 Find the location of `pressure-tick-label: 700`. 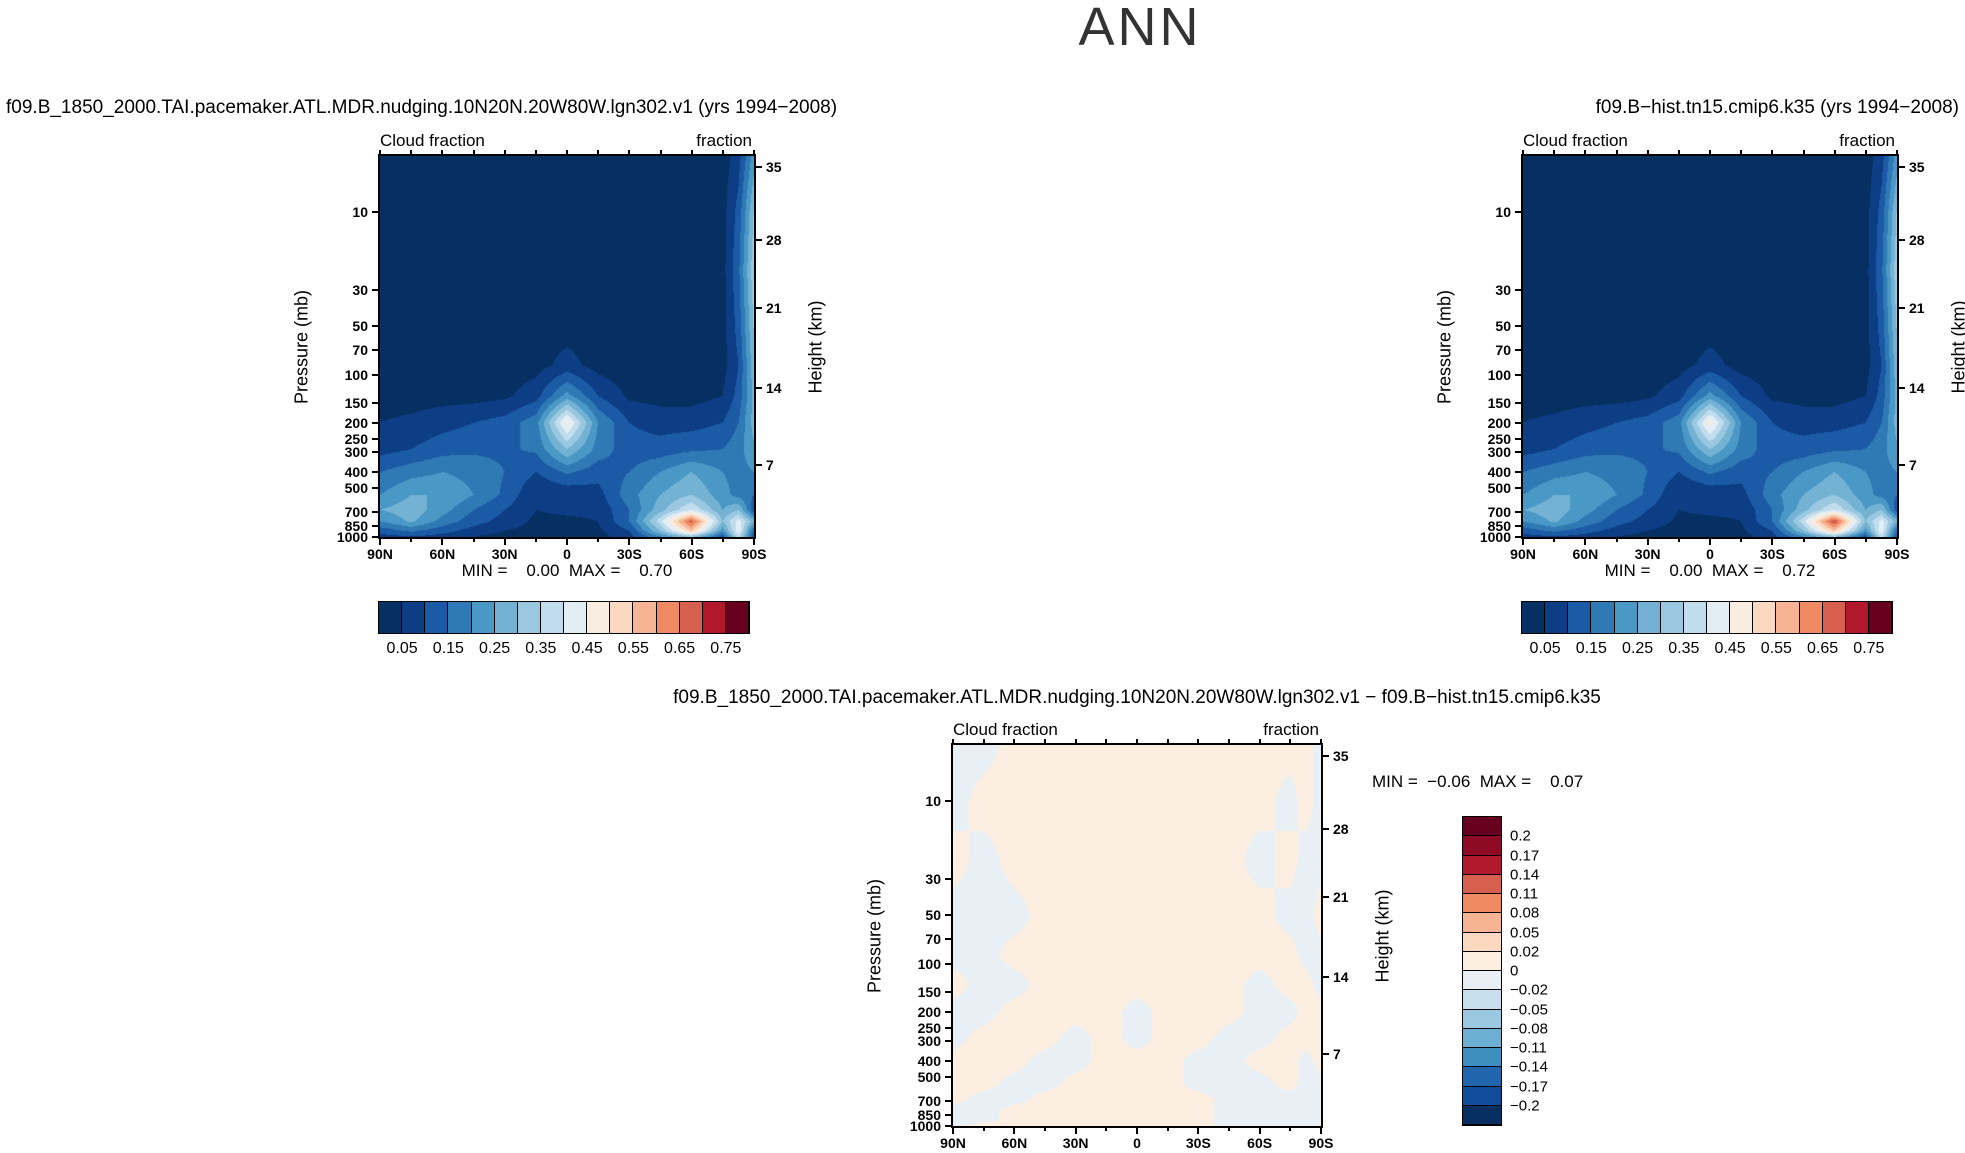

pressure-tick-label: 700 is located at coordinates (356, 511).